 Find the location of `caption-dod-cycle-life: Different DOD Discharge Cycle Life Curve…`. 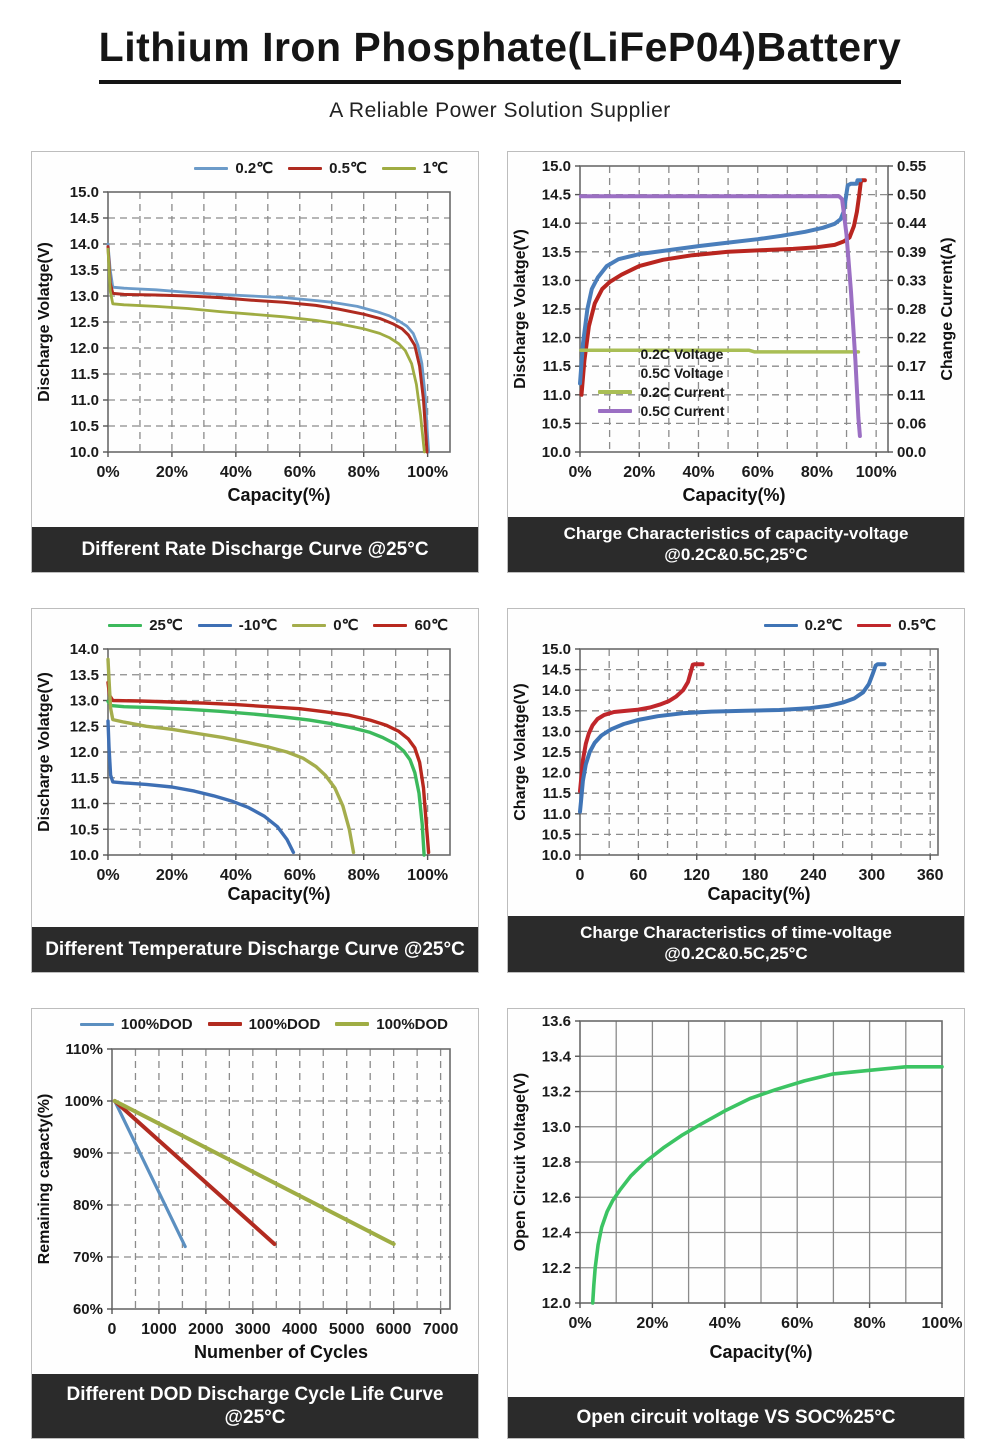

caption-dod-cycle-life: Different DOD Discharge Cycle Life Curve… is located at coordinates (255, 1406).